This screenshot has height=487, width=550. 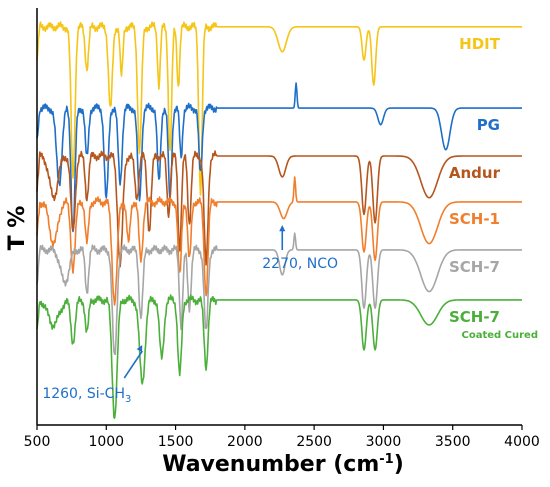 What do you see at coordinates (282, 228) in the screenshot?
I see `annotation-arrowhead-nco` at bounding box center [282, 228].